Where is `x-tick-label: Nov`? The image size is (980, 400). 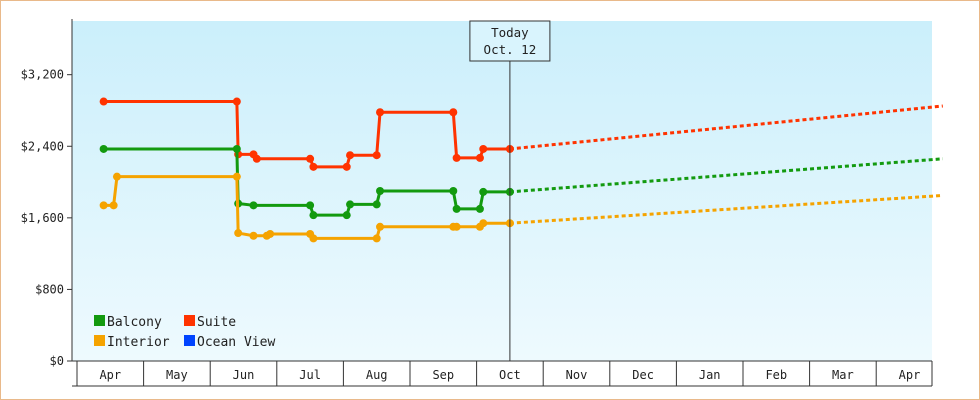 x-tick-label: Nov is located at coordinates (577, 375).